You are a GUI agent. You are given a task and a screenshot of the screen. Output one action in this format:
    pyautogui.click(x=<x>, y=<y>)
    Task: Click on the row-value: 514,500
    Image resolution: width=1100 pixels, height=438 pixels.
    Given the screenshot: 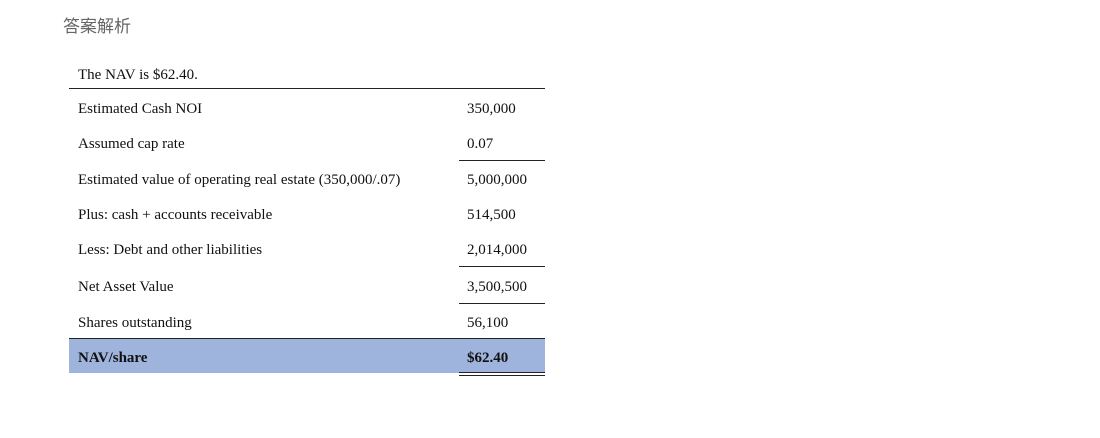 What is the action you would take?
    pyautogui.click(x=491, y=215)
    